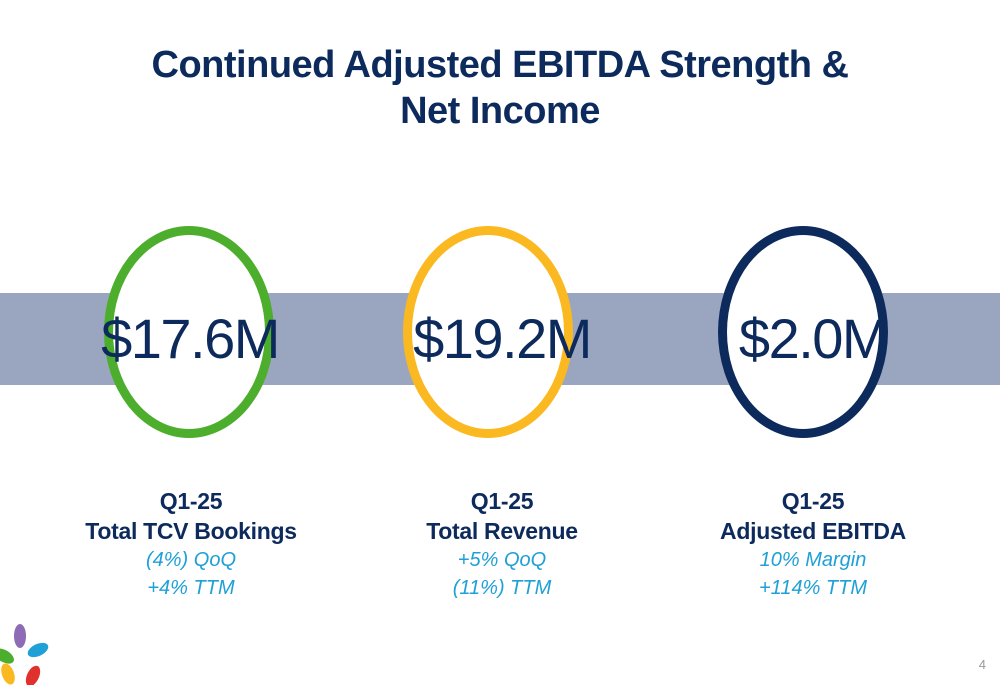 This screenshot has height=685, width=1000. What do you see at coordinates (190, 338) in the screenshot?
I see `tcv-bookings-value: $17.6M` at bounding box center [190, 338].